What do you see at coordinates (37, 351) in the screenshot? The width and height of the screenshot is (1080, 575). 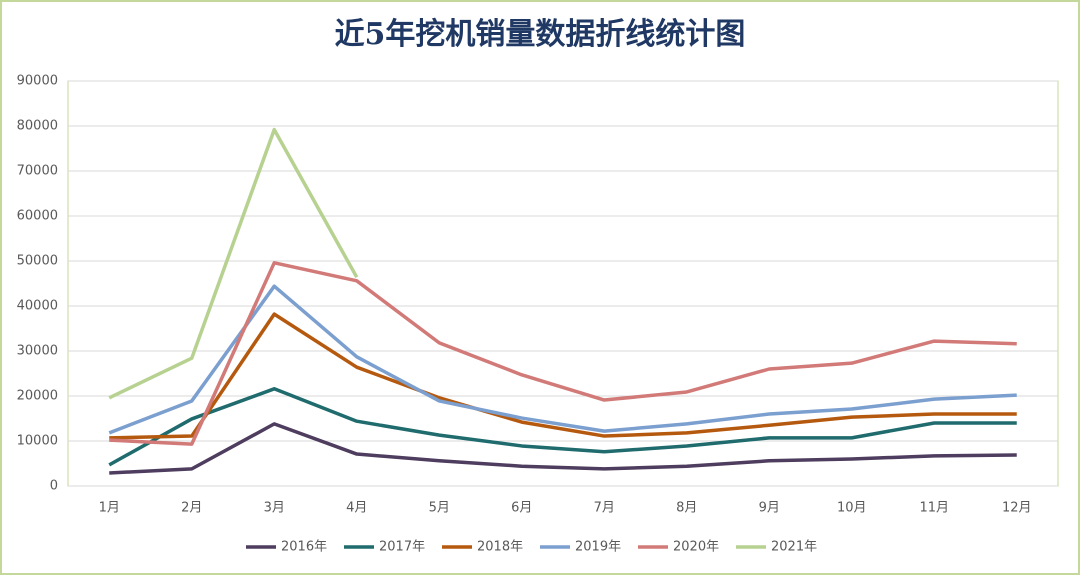 I see `y-tick-label: 30000` at bounding box center [37, 351].